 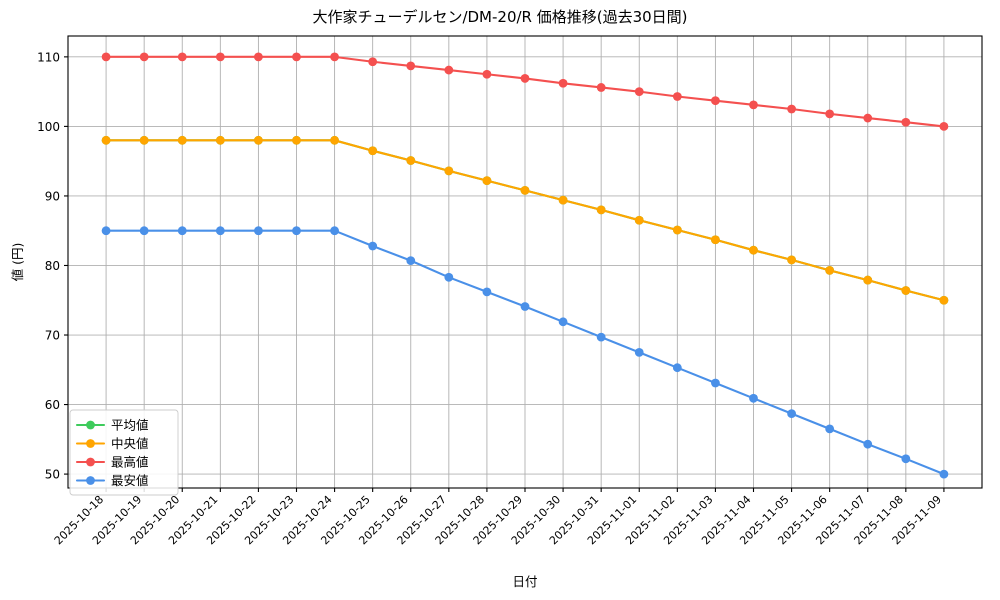 I want to click on legend-item-2: 最高値, so click(x=112, y=462).